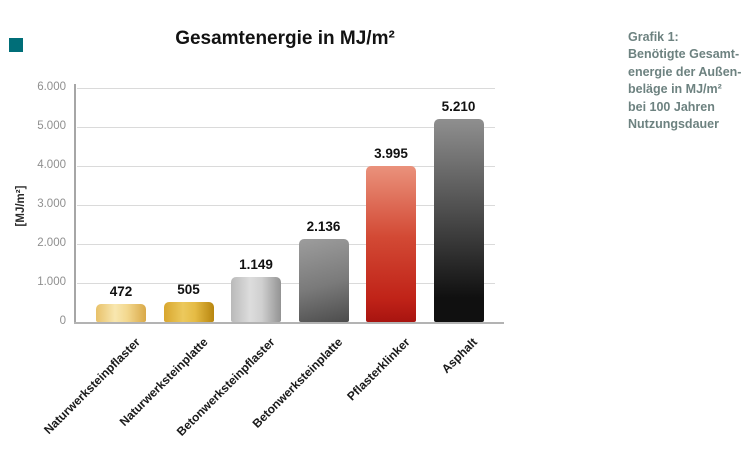  Describe the element at coordinates (458, 106) in the screenshot. I see `bar-value-label: 5.210` at that location.